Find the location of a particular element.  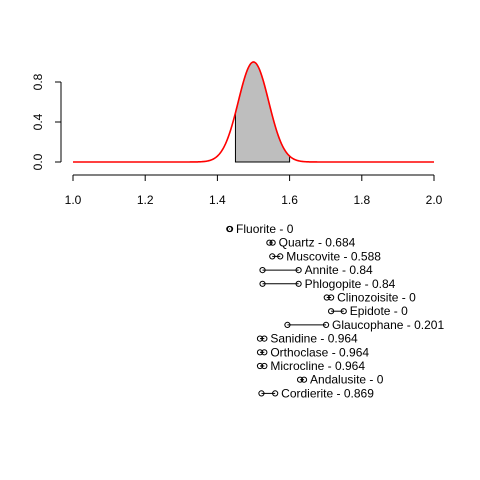

mineral-row: Fluorite - 0 is located at coordinates (260, 229).